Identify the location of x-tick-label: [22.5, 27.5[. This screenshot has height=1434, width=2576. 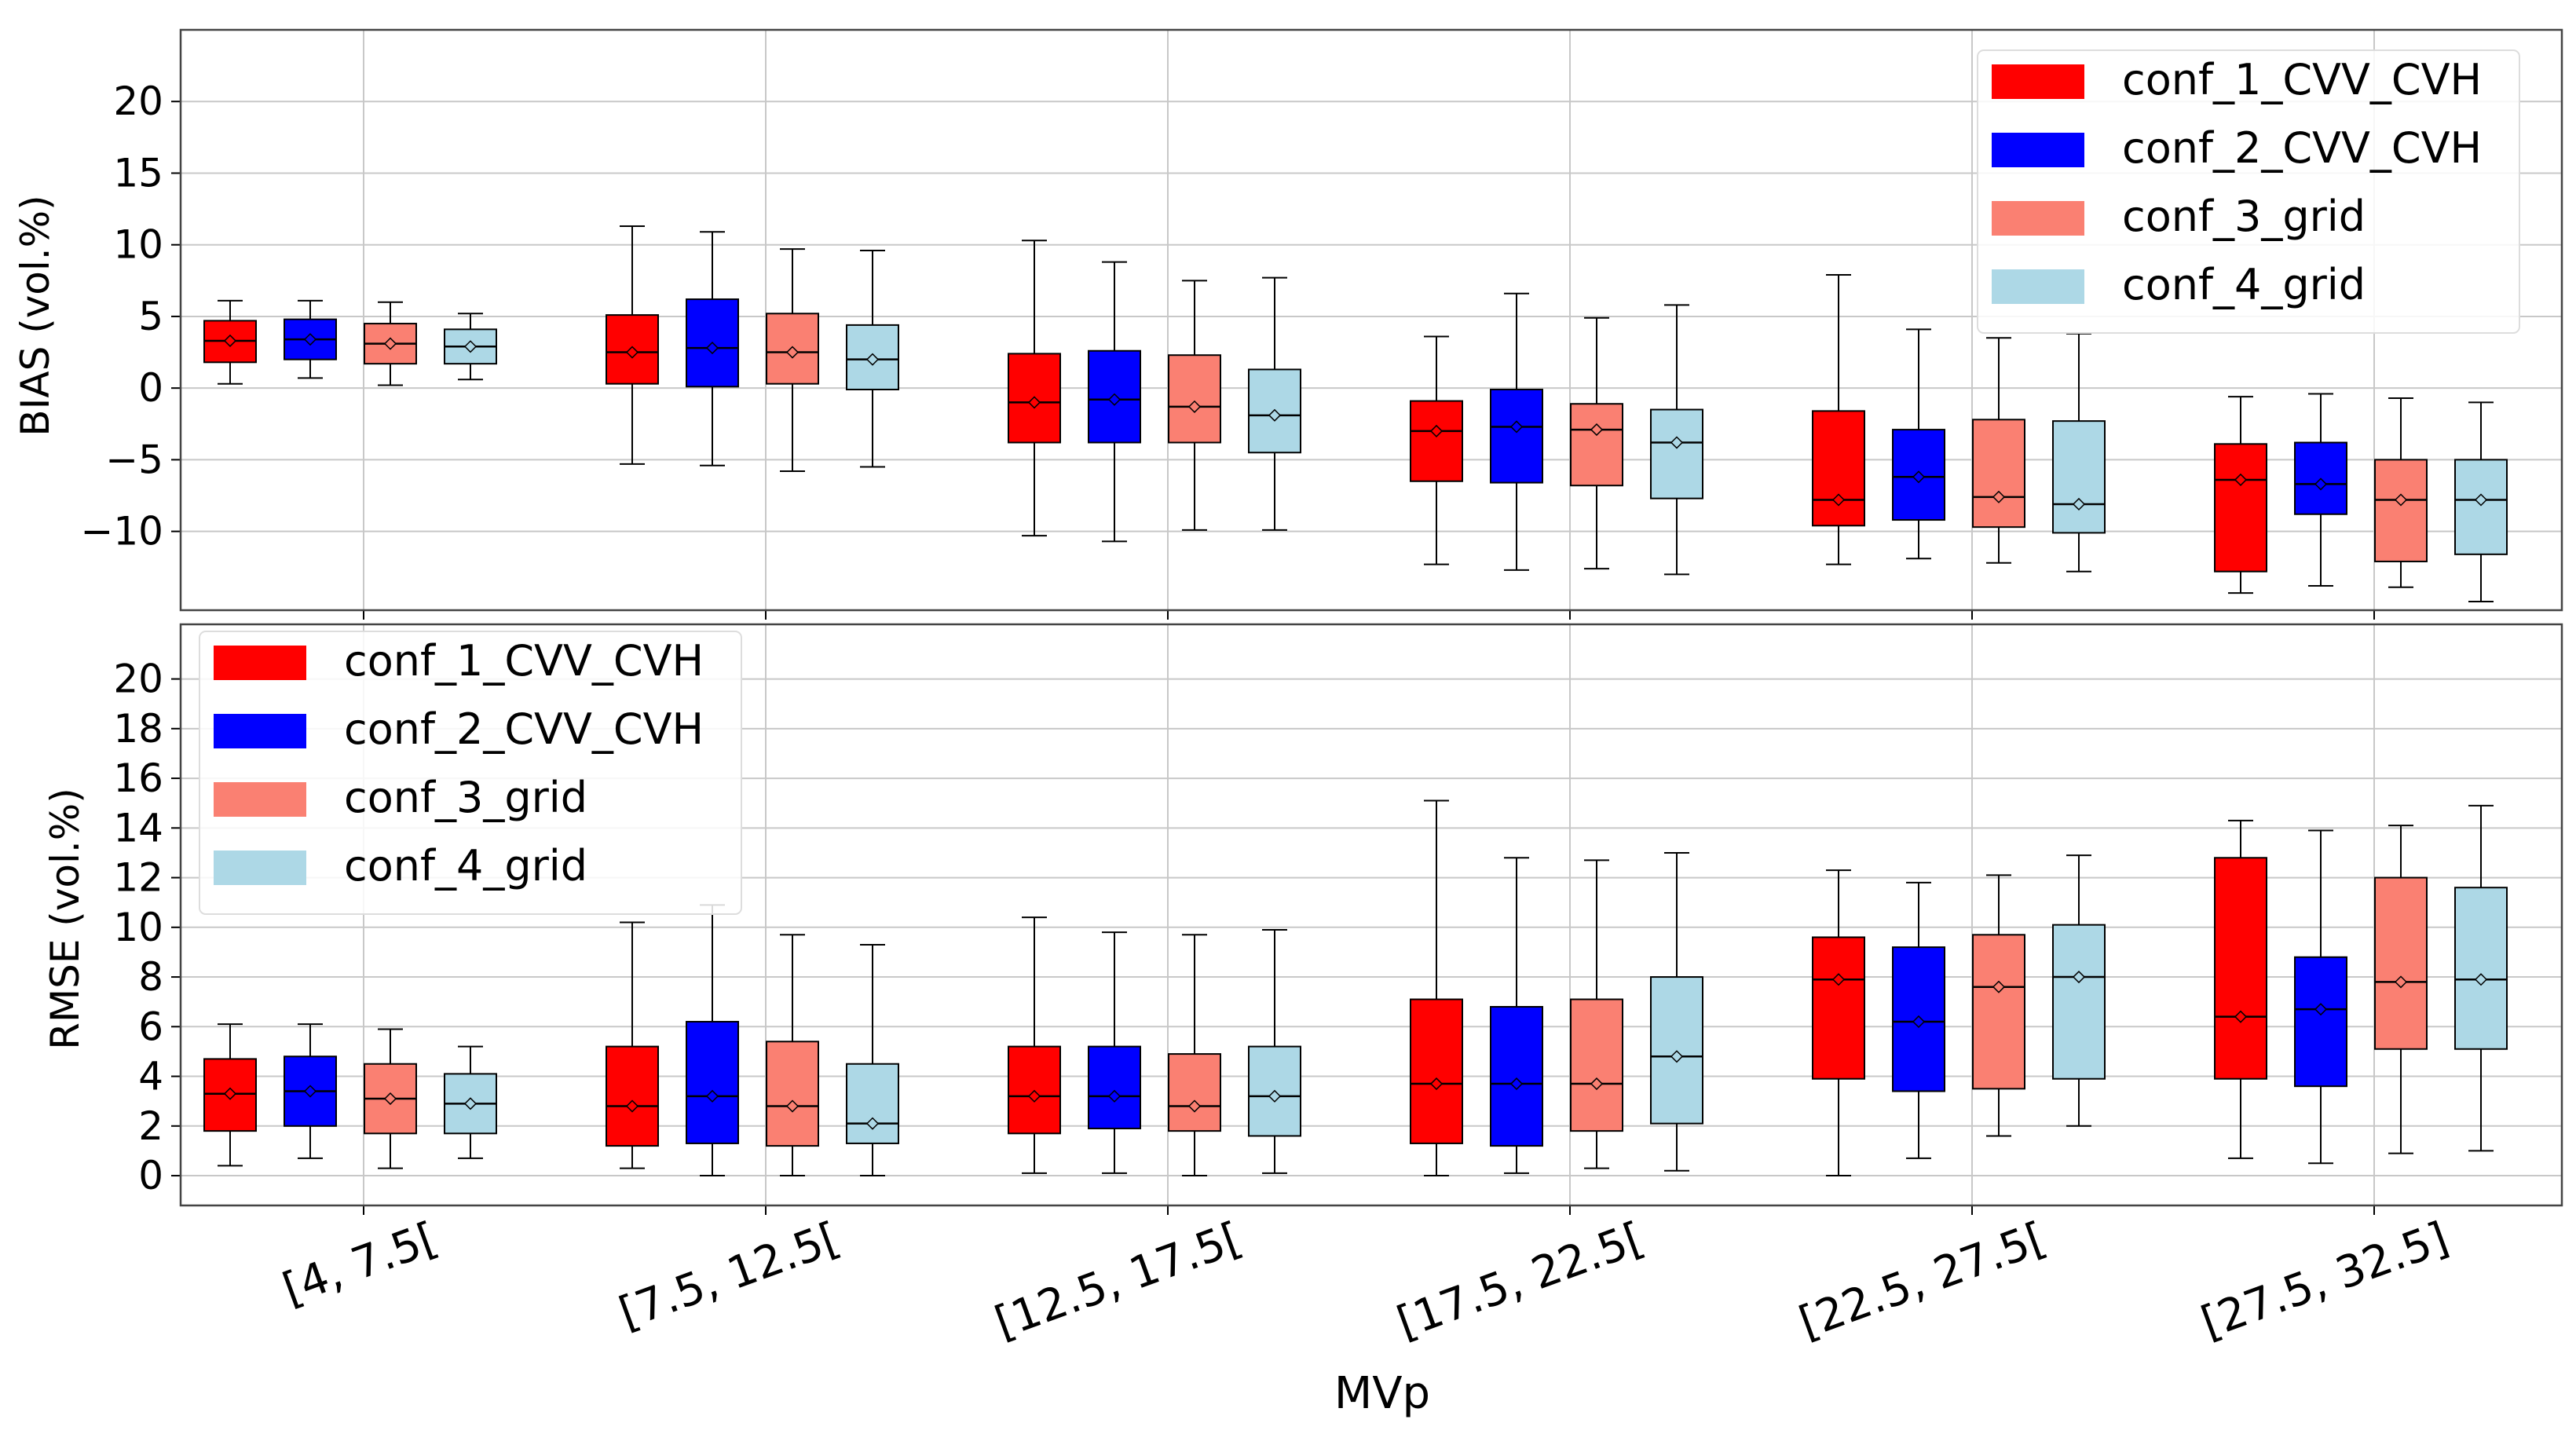
(1923, 1280).